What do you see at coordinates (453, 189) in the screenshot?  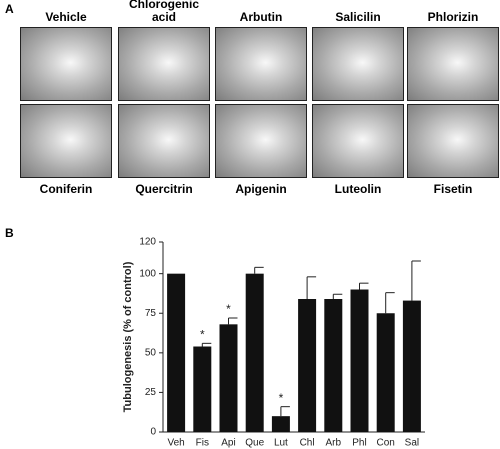 I see `image-label: Fisetin` at bounding box center [453, 189].